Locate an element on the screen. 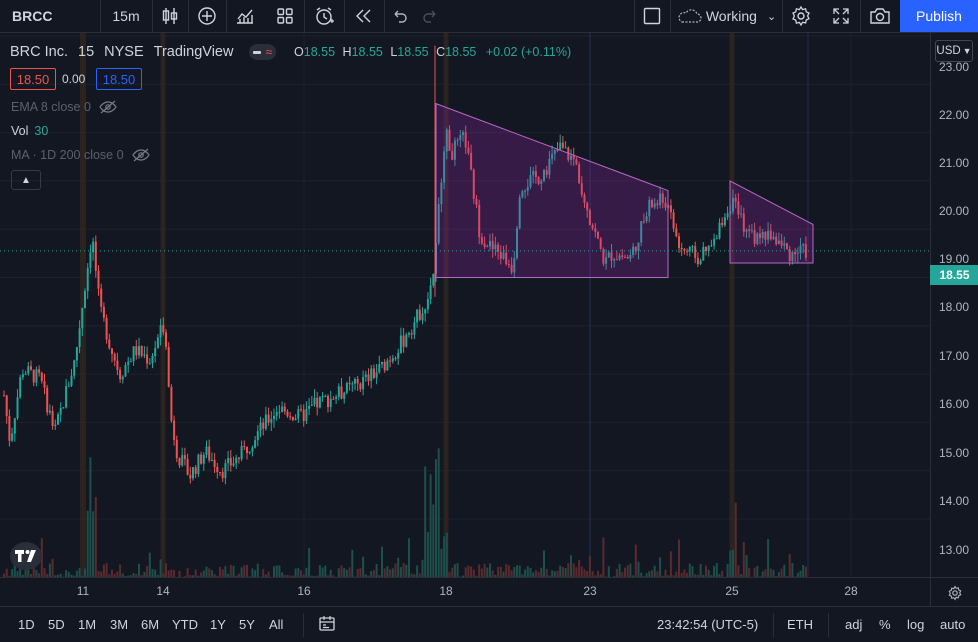  ma-indicator: MA · 1D 200 close 0 is located at coordinates (80, 155).